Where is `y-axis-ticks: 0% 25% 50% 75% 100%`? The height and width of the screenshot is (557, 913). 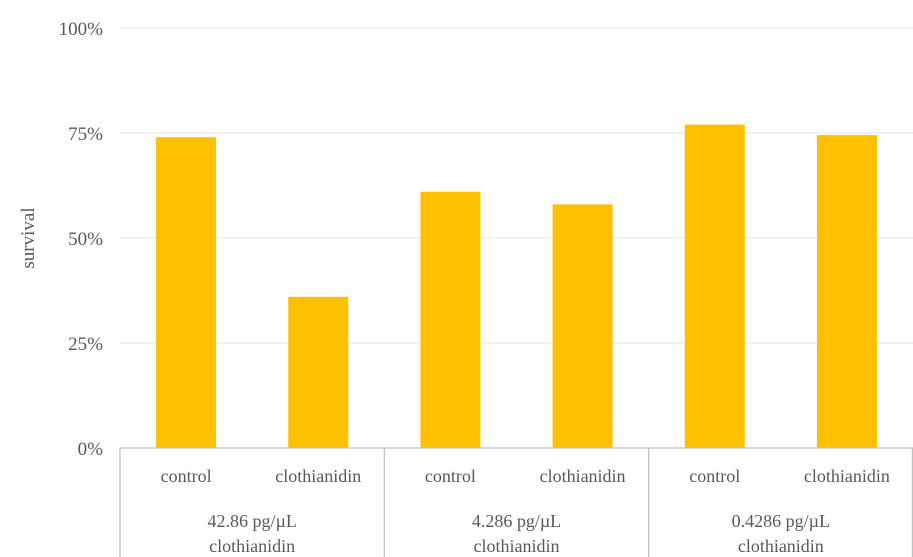 y-axis-ticks: 0% 25% 50% 75% 100% is located at coordinates (81, 239).